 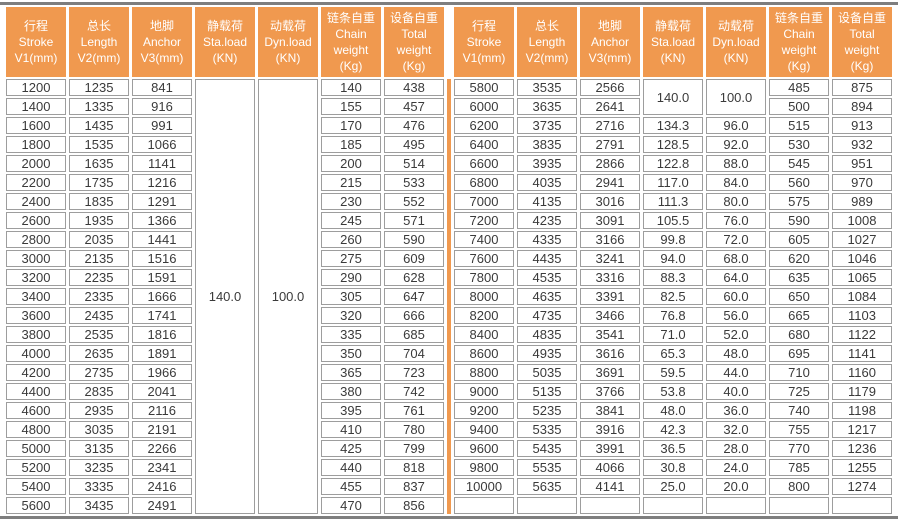 I want to click on cell-chain-weight: 215, so click(x=351, y=182).